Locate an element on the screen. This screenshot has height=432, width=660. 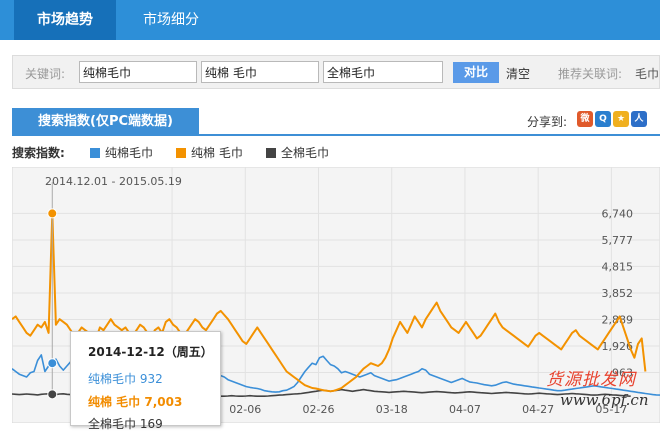
clear-link: 清空 is located at coordinates (518, 74).